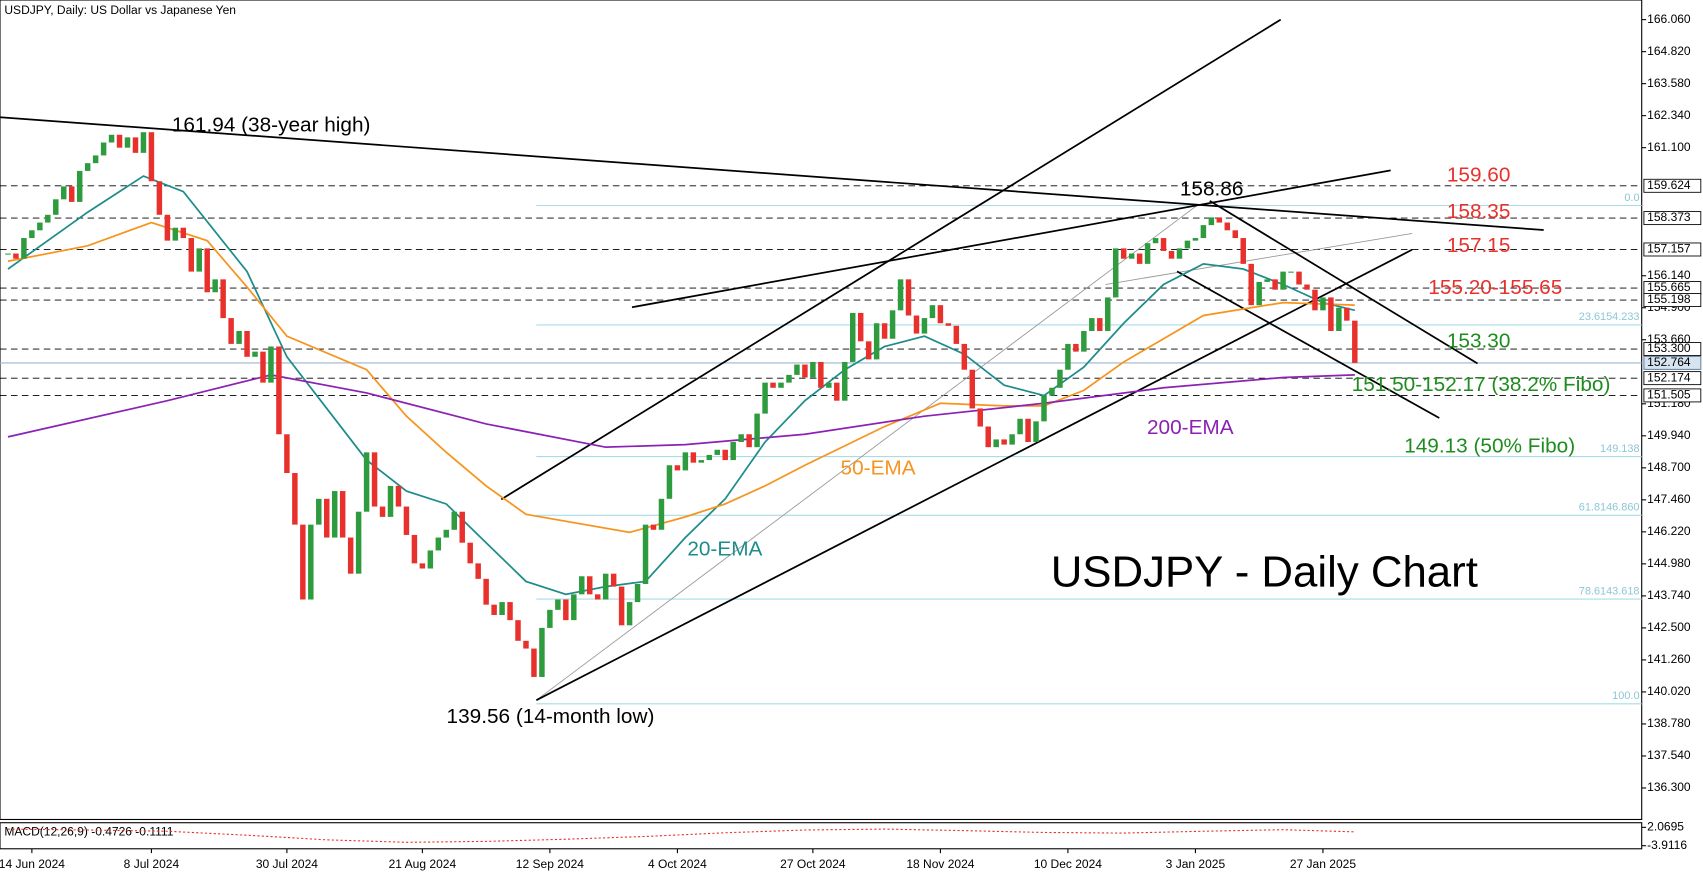 The image size is (1703, 877). I want to click on y-tick-label: 161.100, so click(1669, 147).